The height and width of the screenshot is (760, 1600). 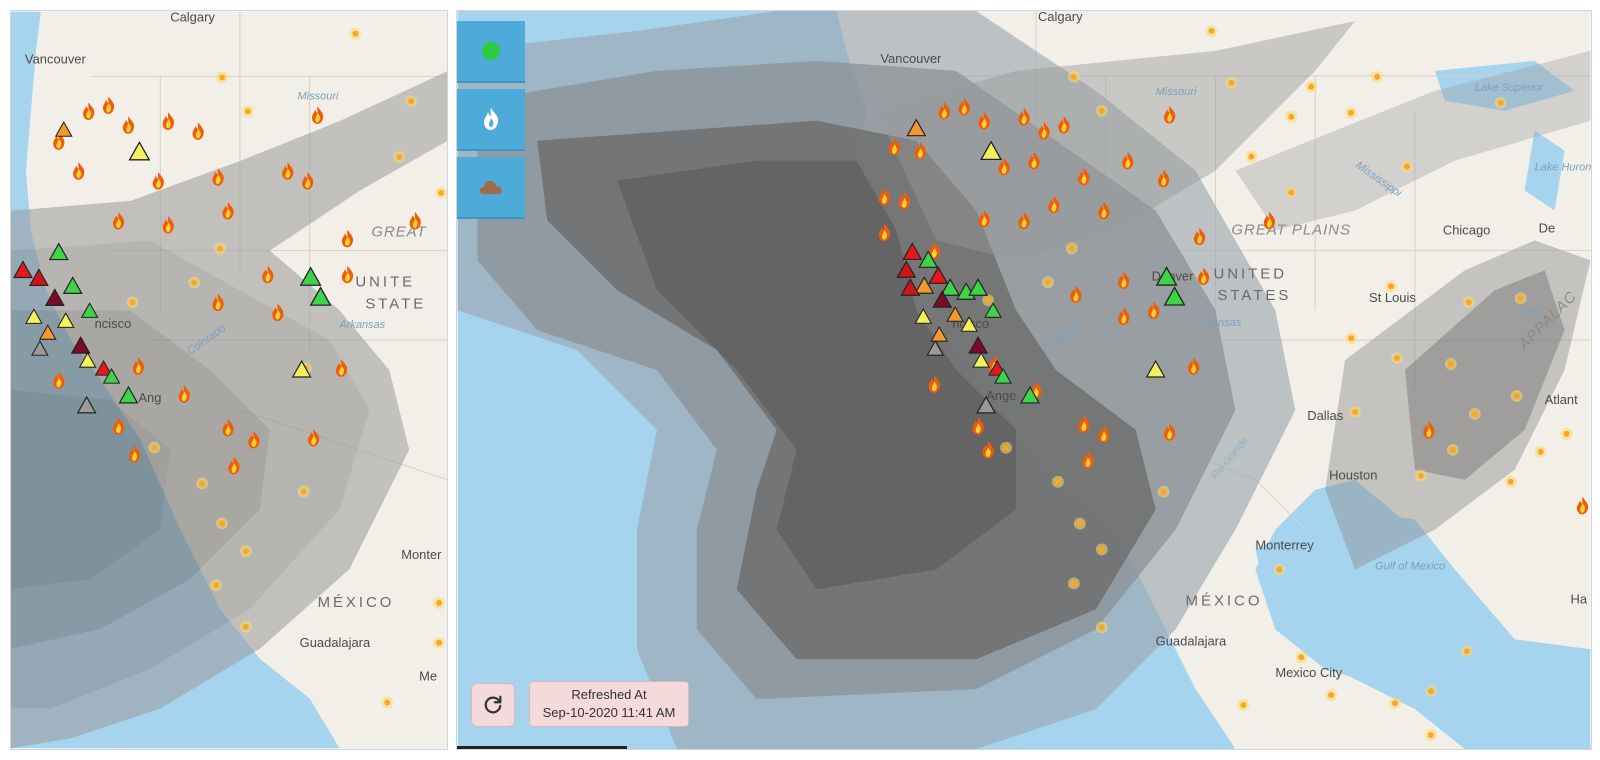 I want to click on smoke-layer-toggle, so click(x=491, y=188).